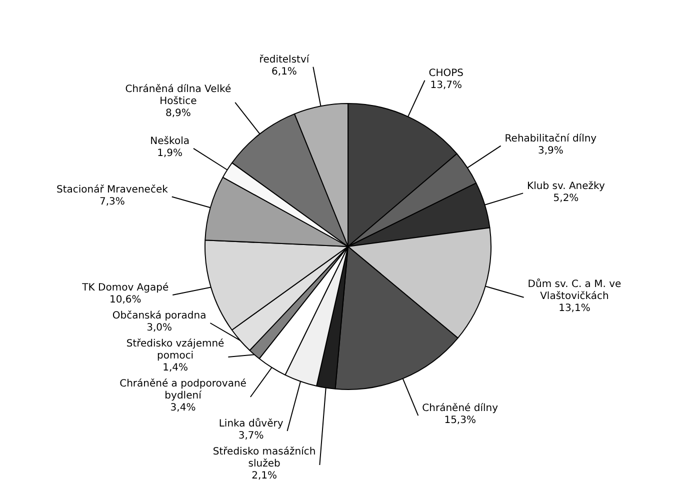 The image size is (696, 493). Describe the element at coordinates (170, 142) in the screenshot. I see `slice-label: Neškola` at that location.